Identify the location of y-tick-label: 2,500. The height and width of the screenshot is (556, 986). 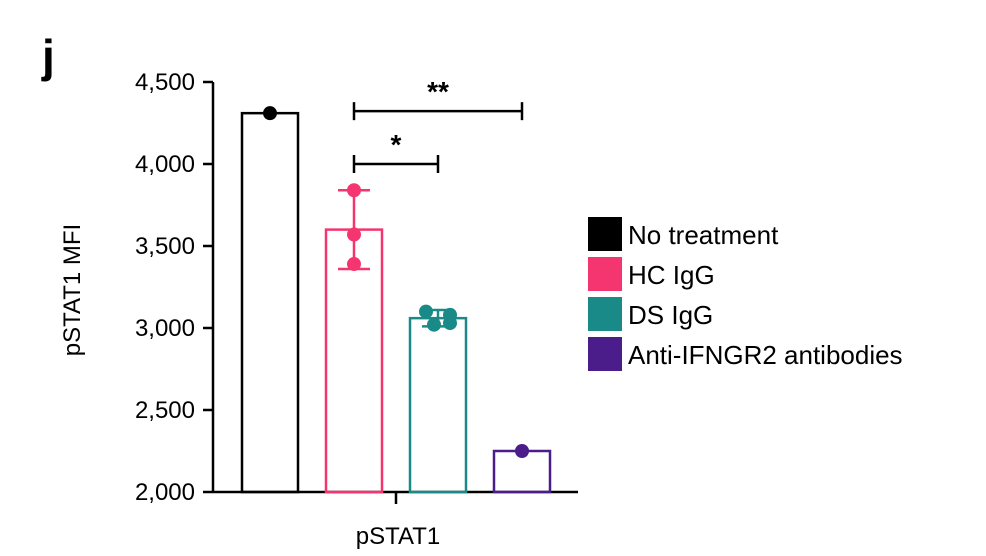
(165, 410).